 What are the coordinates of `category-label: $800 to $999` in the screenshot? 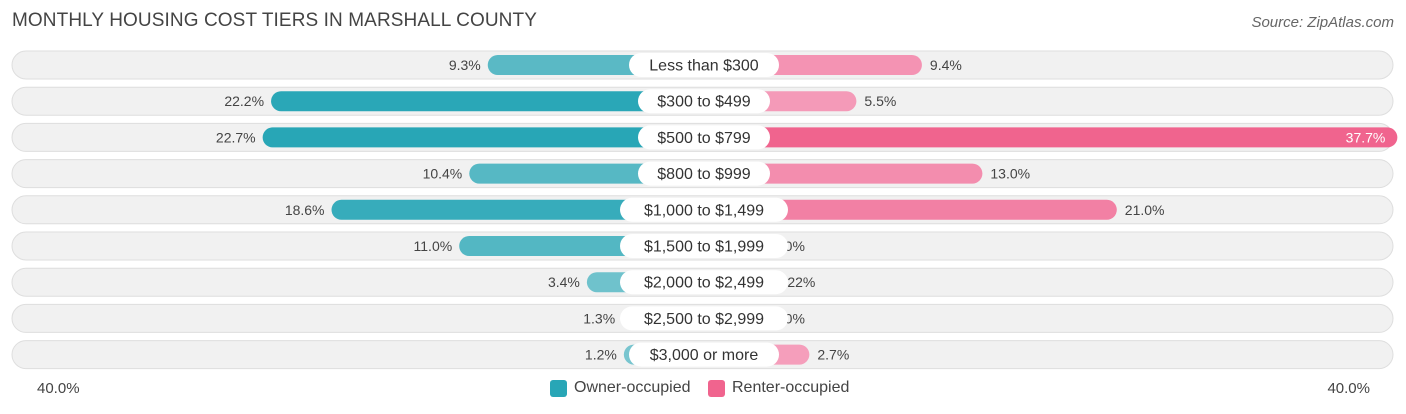 It's located at (704, 174).